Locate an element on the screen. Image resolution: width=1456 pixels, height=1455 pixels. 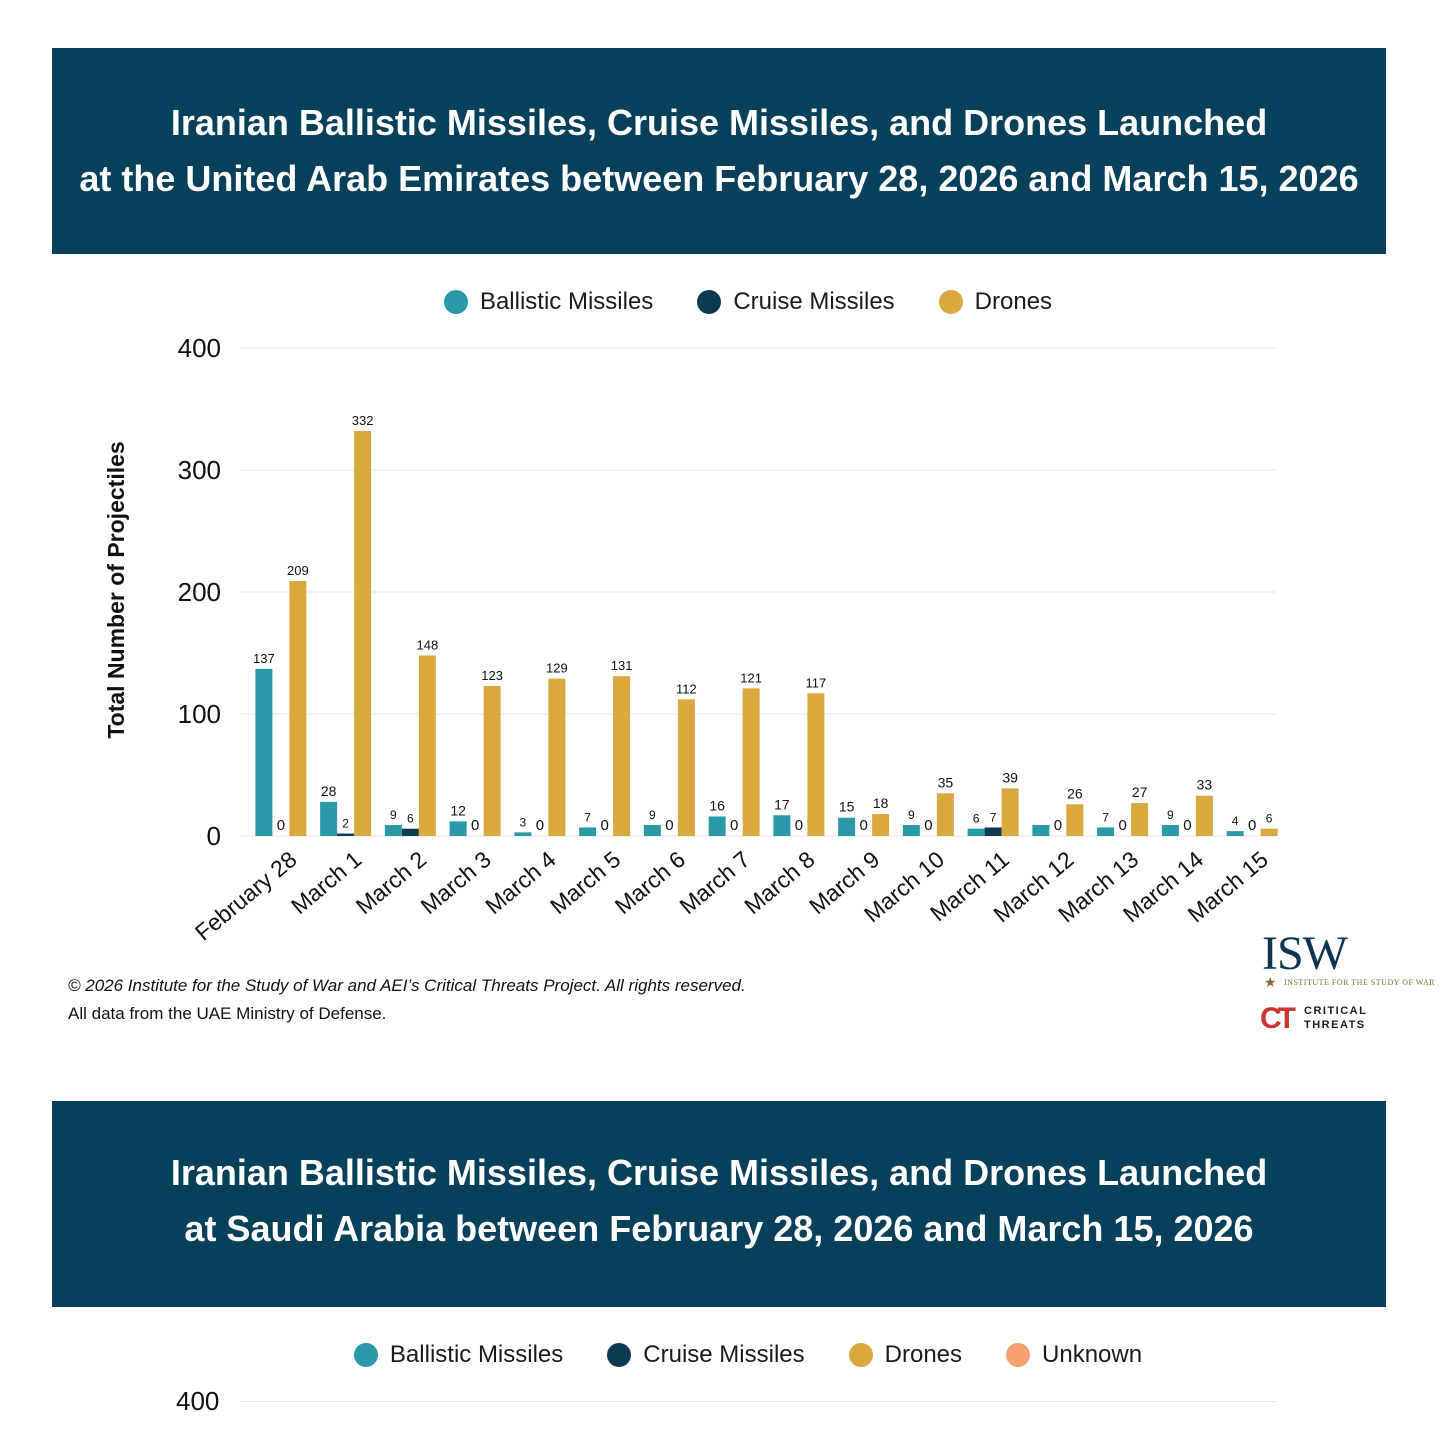
data-label-ballistic-missiles-1: 28 is located at coordinates (329, 791).